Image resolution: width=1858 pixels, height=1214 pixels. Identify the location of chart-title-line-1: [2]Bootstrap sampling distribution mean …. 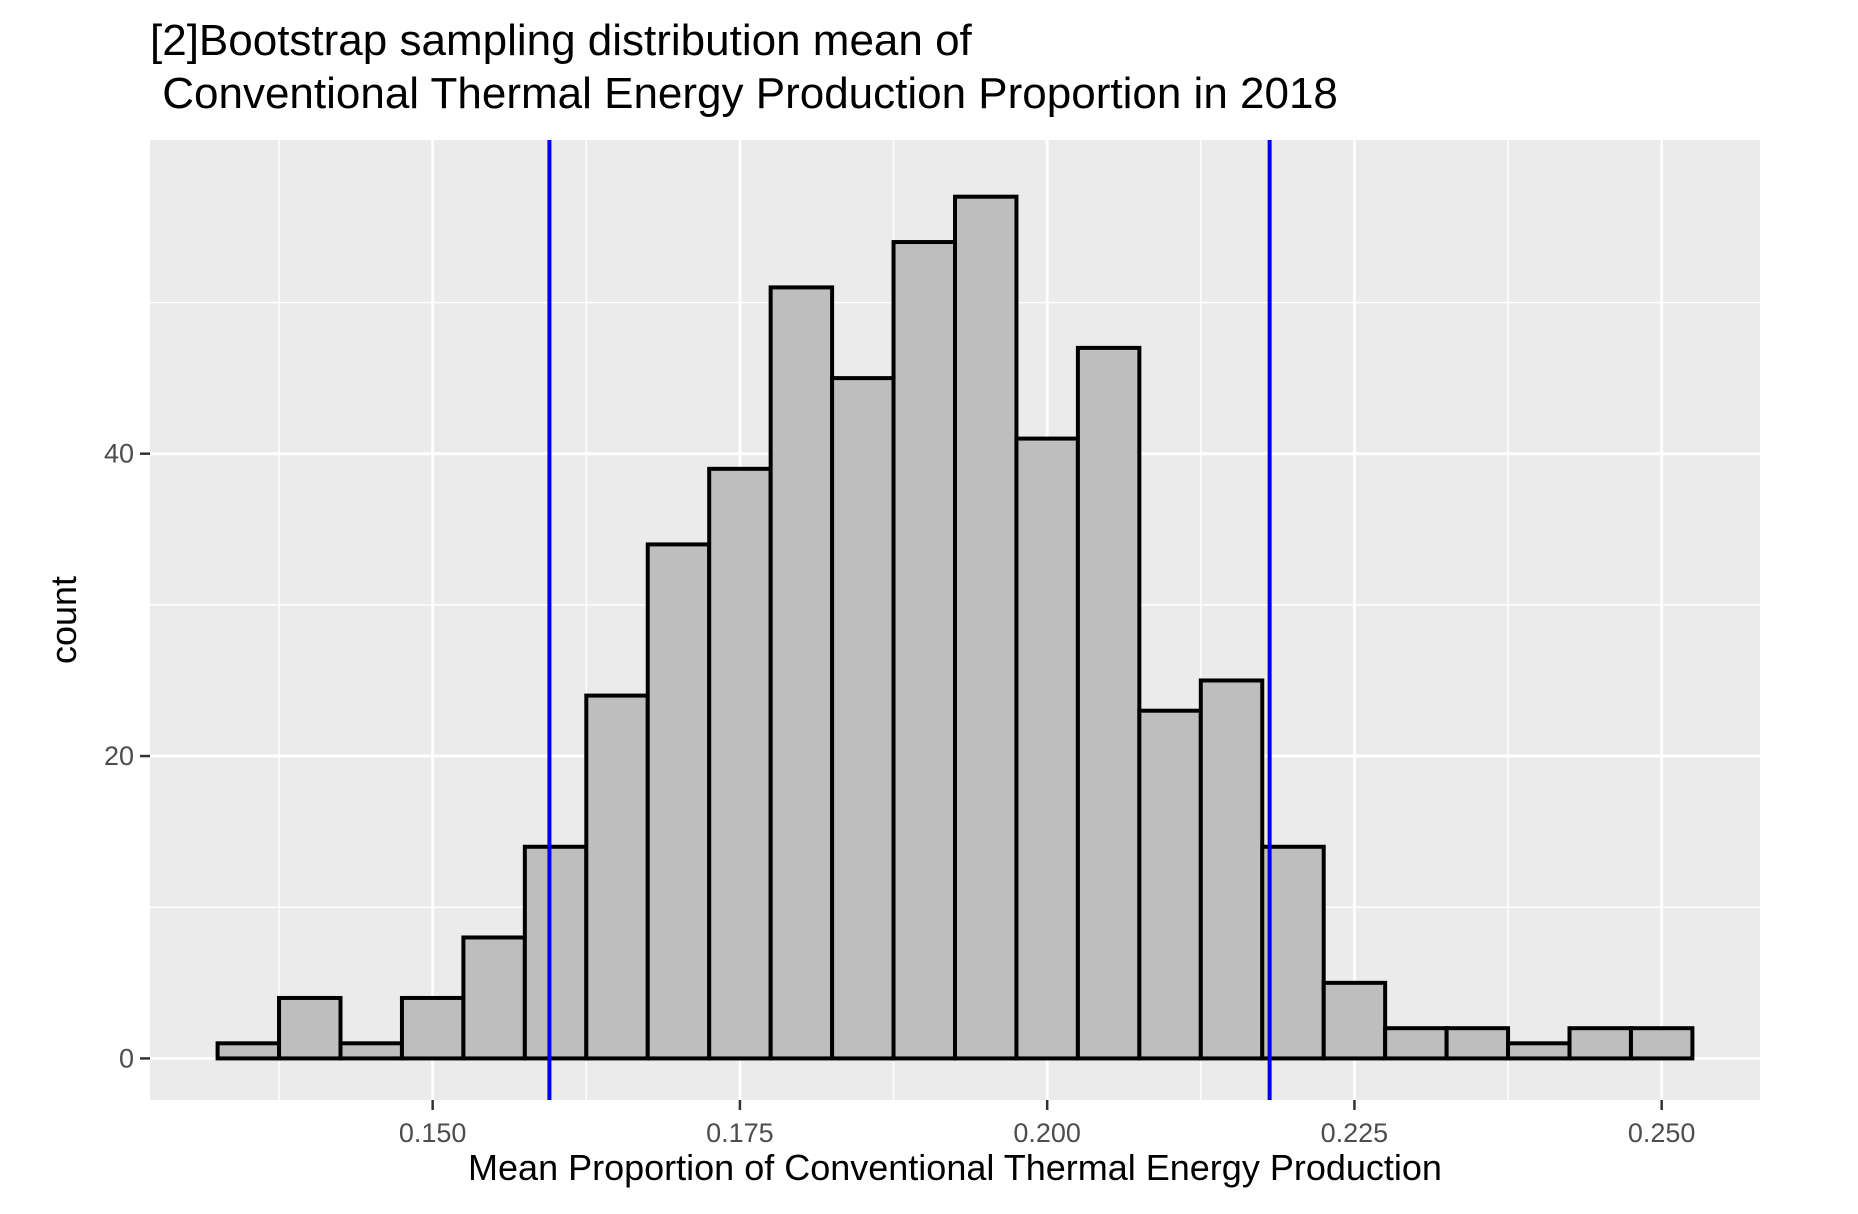
(561, 40).